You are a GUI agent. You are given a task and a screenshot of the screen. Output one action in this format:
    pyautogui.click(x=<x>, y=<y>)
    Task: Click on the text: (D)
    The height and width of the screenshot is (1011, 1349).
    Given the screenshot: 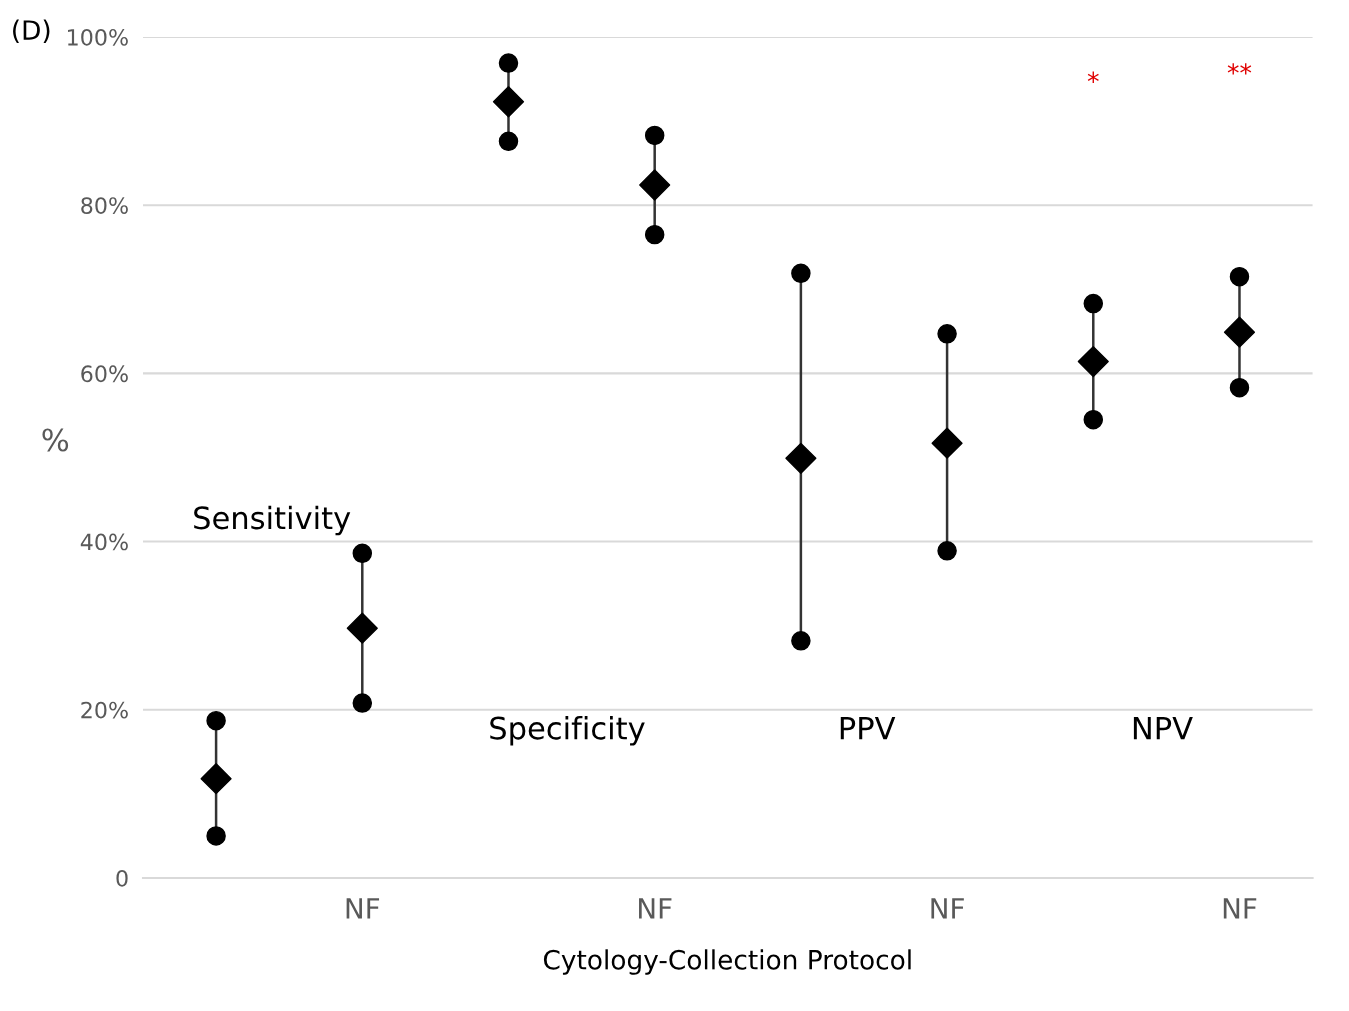 What is the action you would take?
    pyautogui.click(x=31, y=31)
    